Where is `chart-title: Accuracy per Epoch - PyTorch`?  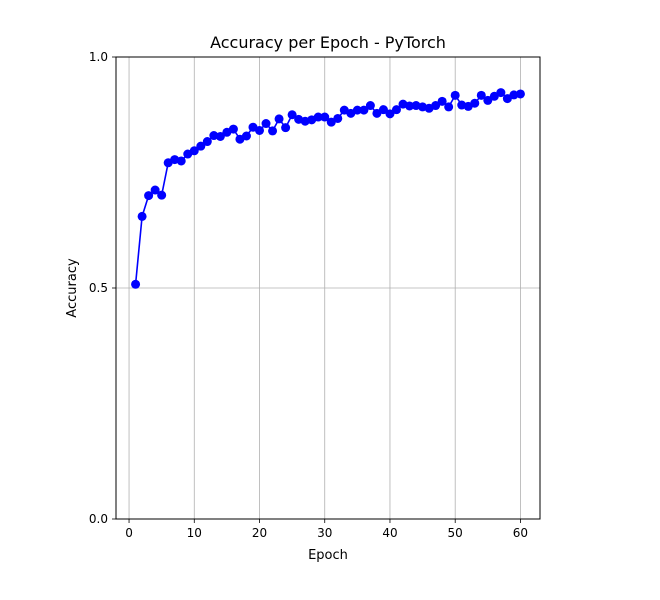 chart-title: Accuracy per Epoch - PyTorch is located at coordinates (328, 42).